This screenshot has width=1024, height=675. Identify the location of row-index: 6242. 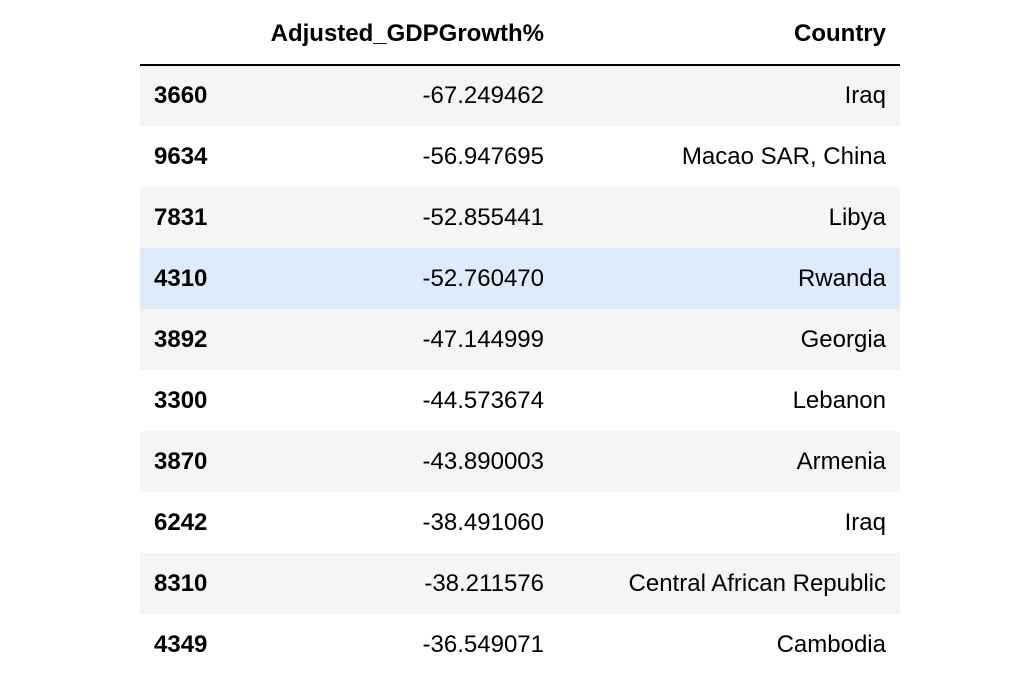
(181, 522).